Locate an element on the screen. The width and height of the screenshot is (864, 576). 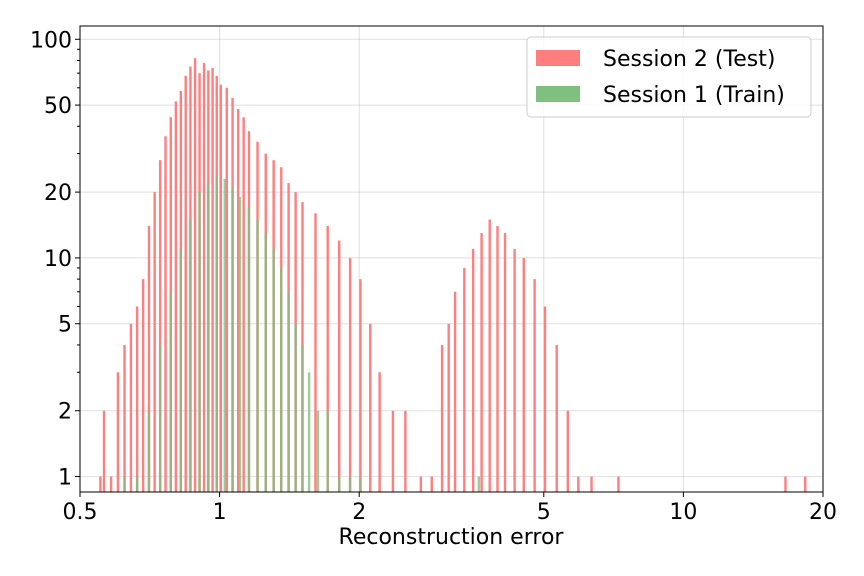
legend-swatch-test is located at coordinates (558, 58).